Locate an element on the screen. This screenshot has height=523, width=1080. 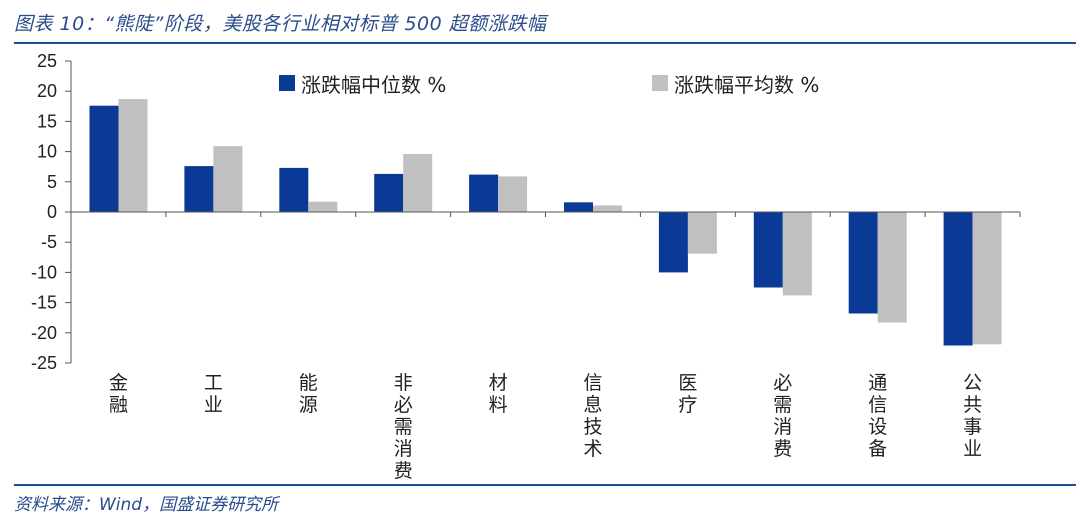
y-tick-label: -20 is located at coordinates (44, 333).